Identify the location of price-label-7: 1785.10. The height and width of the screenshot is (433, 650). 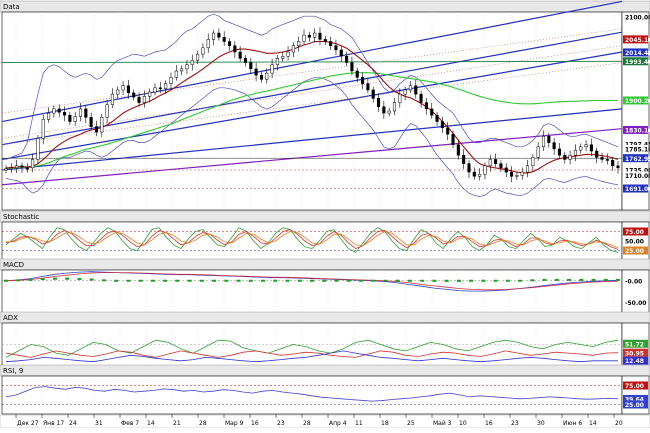
(636, 149).